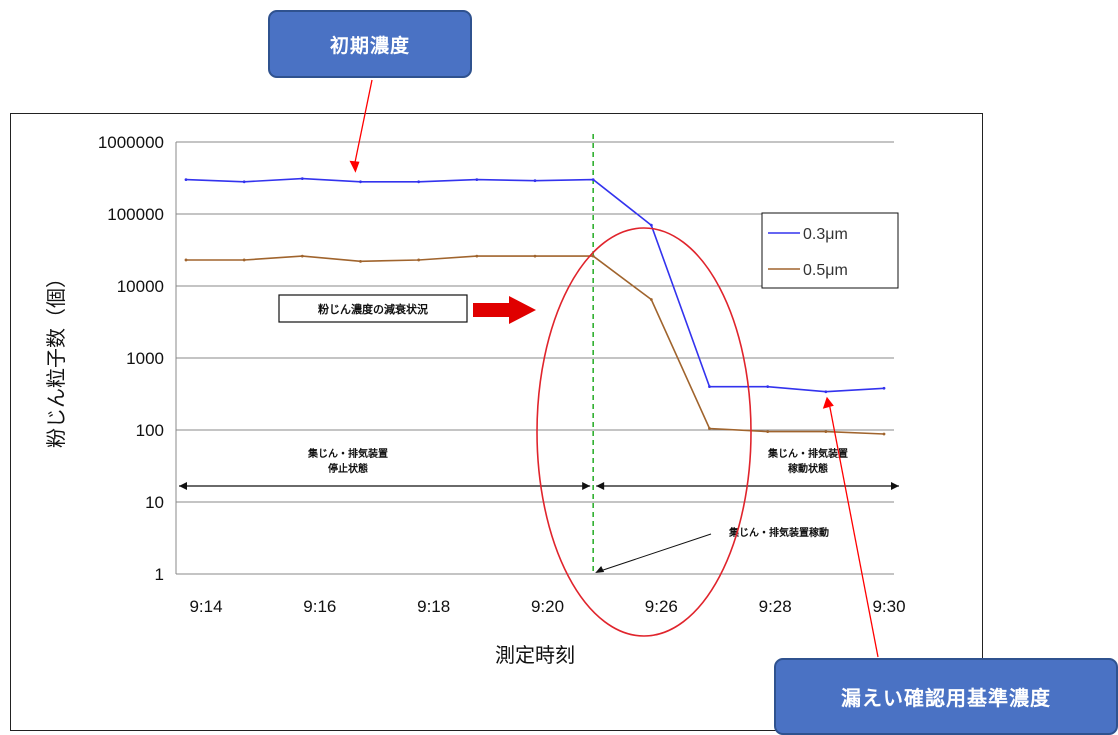 This screenshot has width=1118, height=735. What do you see at coordinates (347, 453) in the screenshot?
I see `stopped-state-line1: 集じん・排気装置` at bounding box center [347, 453].